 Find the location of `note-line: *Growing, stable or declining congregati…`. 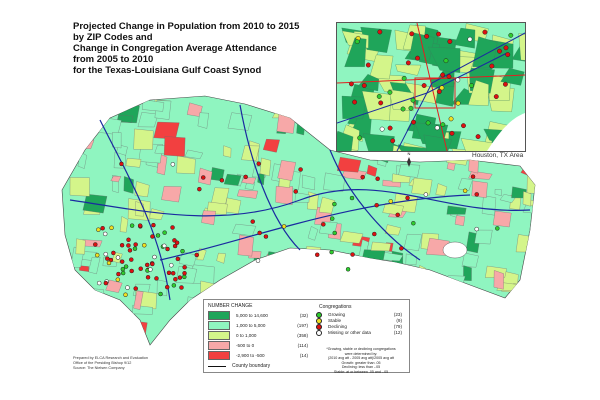

note-line: *Growing, stable or declining congregati… is located at coordinates (361, 349).